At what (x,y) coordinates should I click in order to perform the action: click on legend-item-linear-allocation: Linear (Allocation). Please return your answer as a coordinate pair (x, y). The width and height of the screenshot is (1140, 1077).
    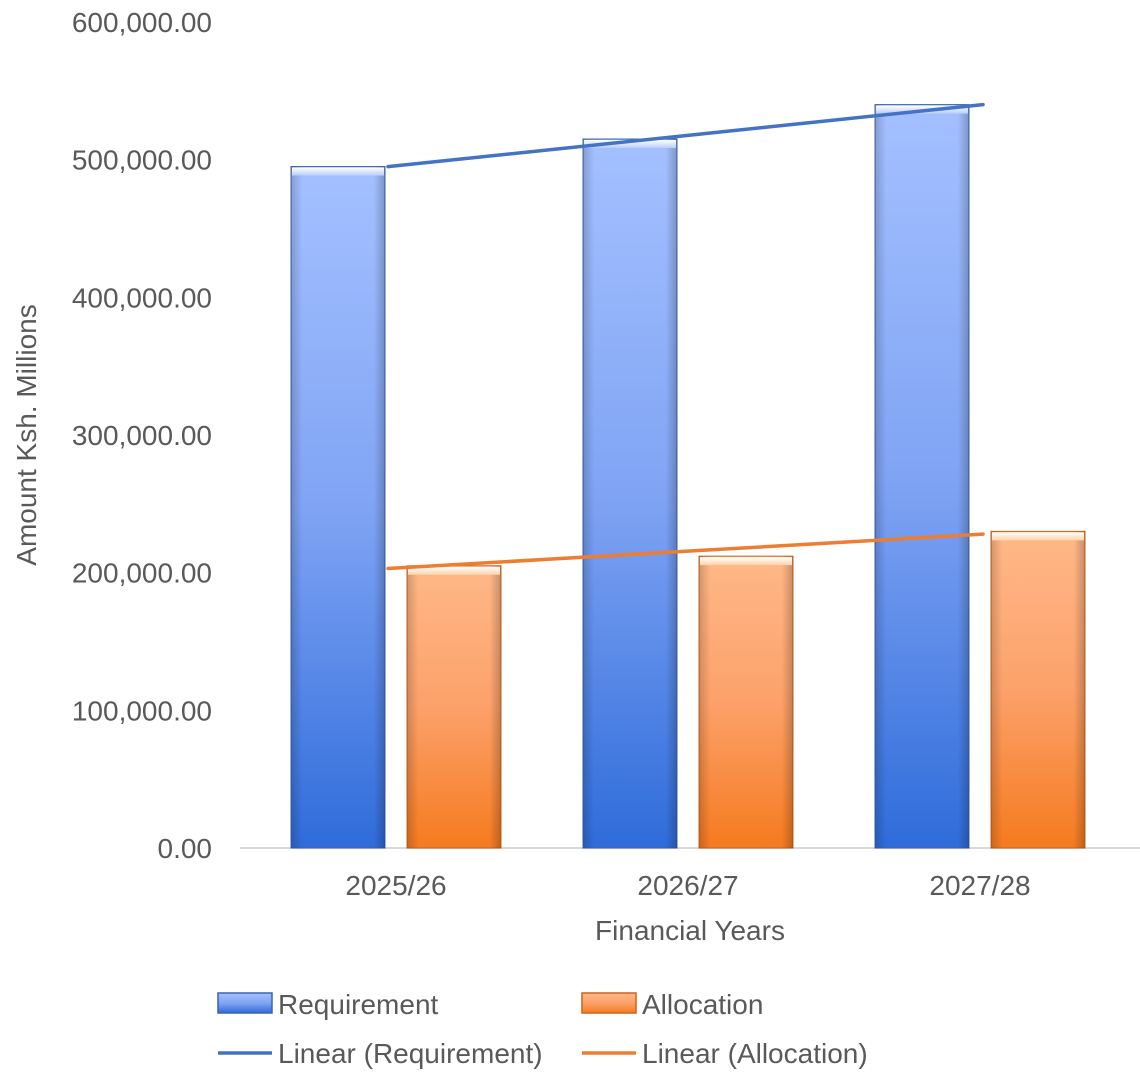
    Looking at the image, I should click on (725, 1053).